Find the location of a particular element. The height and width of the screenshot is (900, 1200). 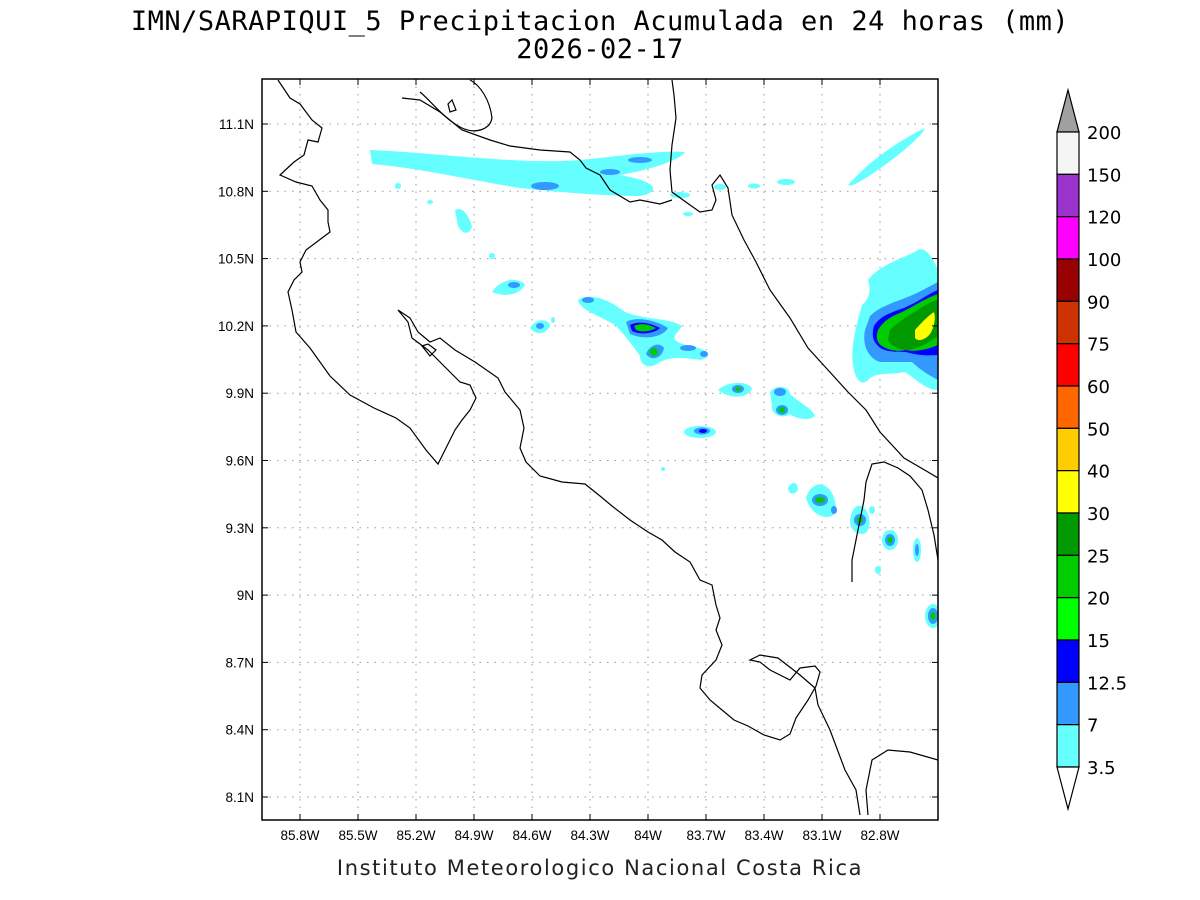

lon-label: 85.5W is located at coordinates (357, 835).